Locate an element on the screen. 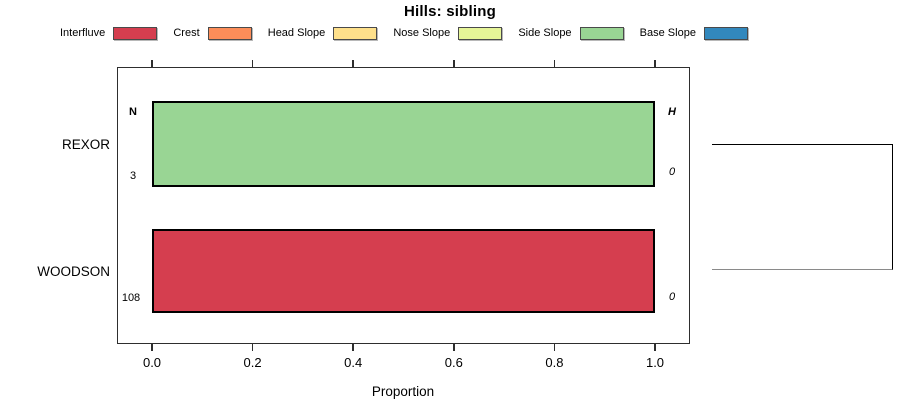  legend-item-nose-slope: Nose Slope is located at coordinates (448, 33).